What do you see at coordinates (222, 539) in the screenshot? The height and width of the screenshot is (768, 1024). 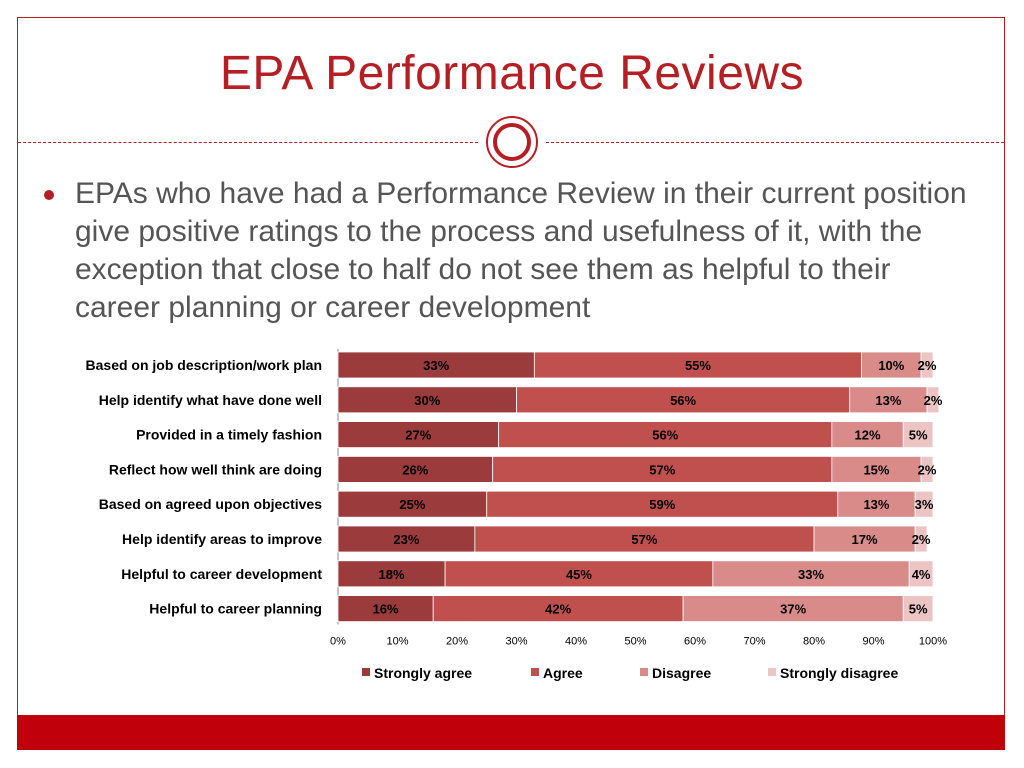 I see `category-label: Help identify areas to improve` at bounding box center [222, 539].